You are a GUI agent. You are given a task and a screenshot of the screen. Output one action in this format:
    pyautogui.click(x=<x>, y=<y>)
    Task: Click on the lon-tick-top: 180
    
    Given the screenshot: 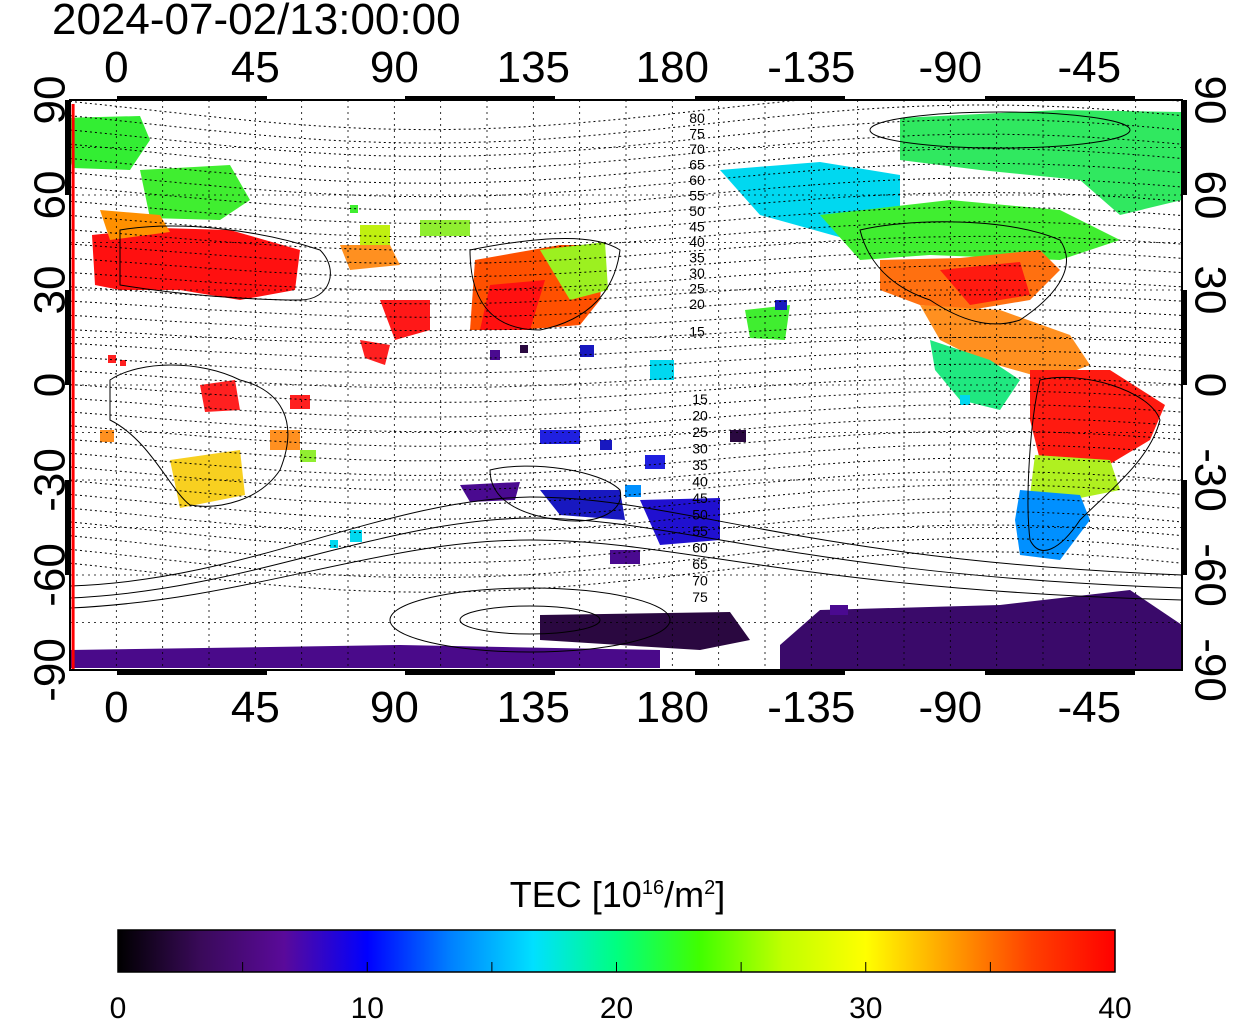 What is the action you would take?
    pyautogui.click(x=672, y=67)
    